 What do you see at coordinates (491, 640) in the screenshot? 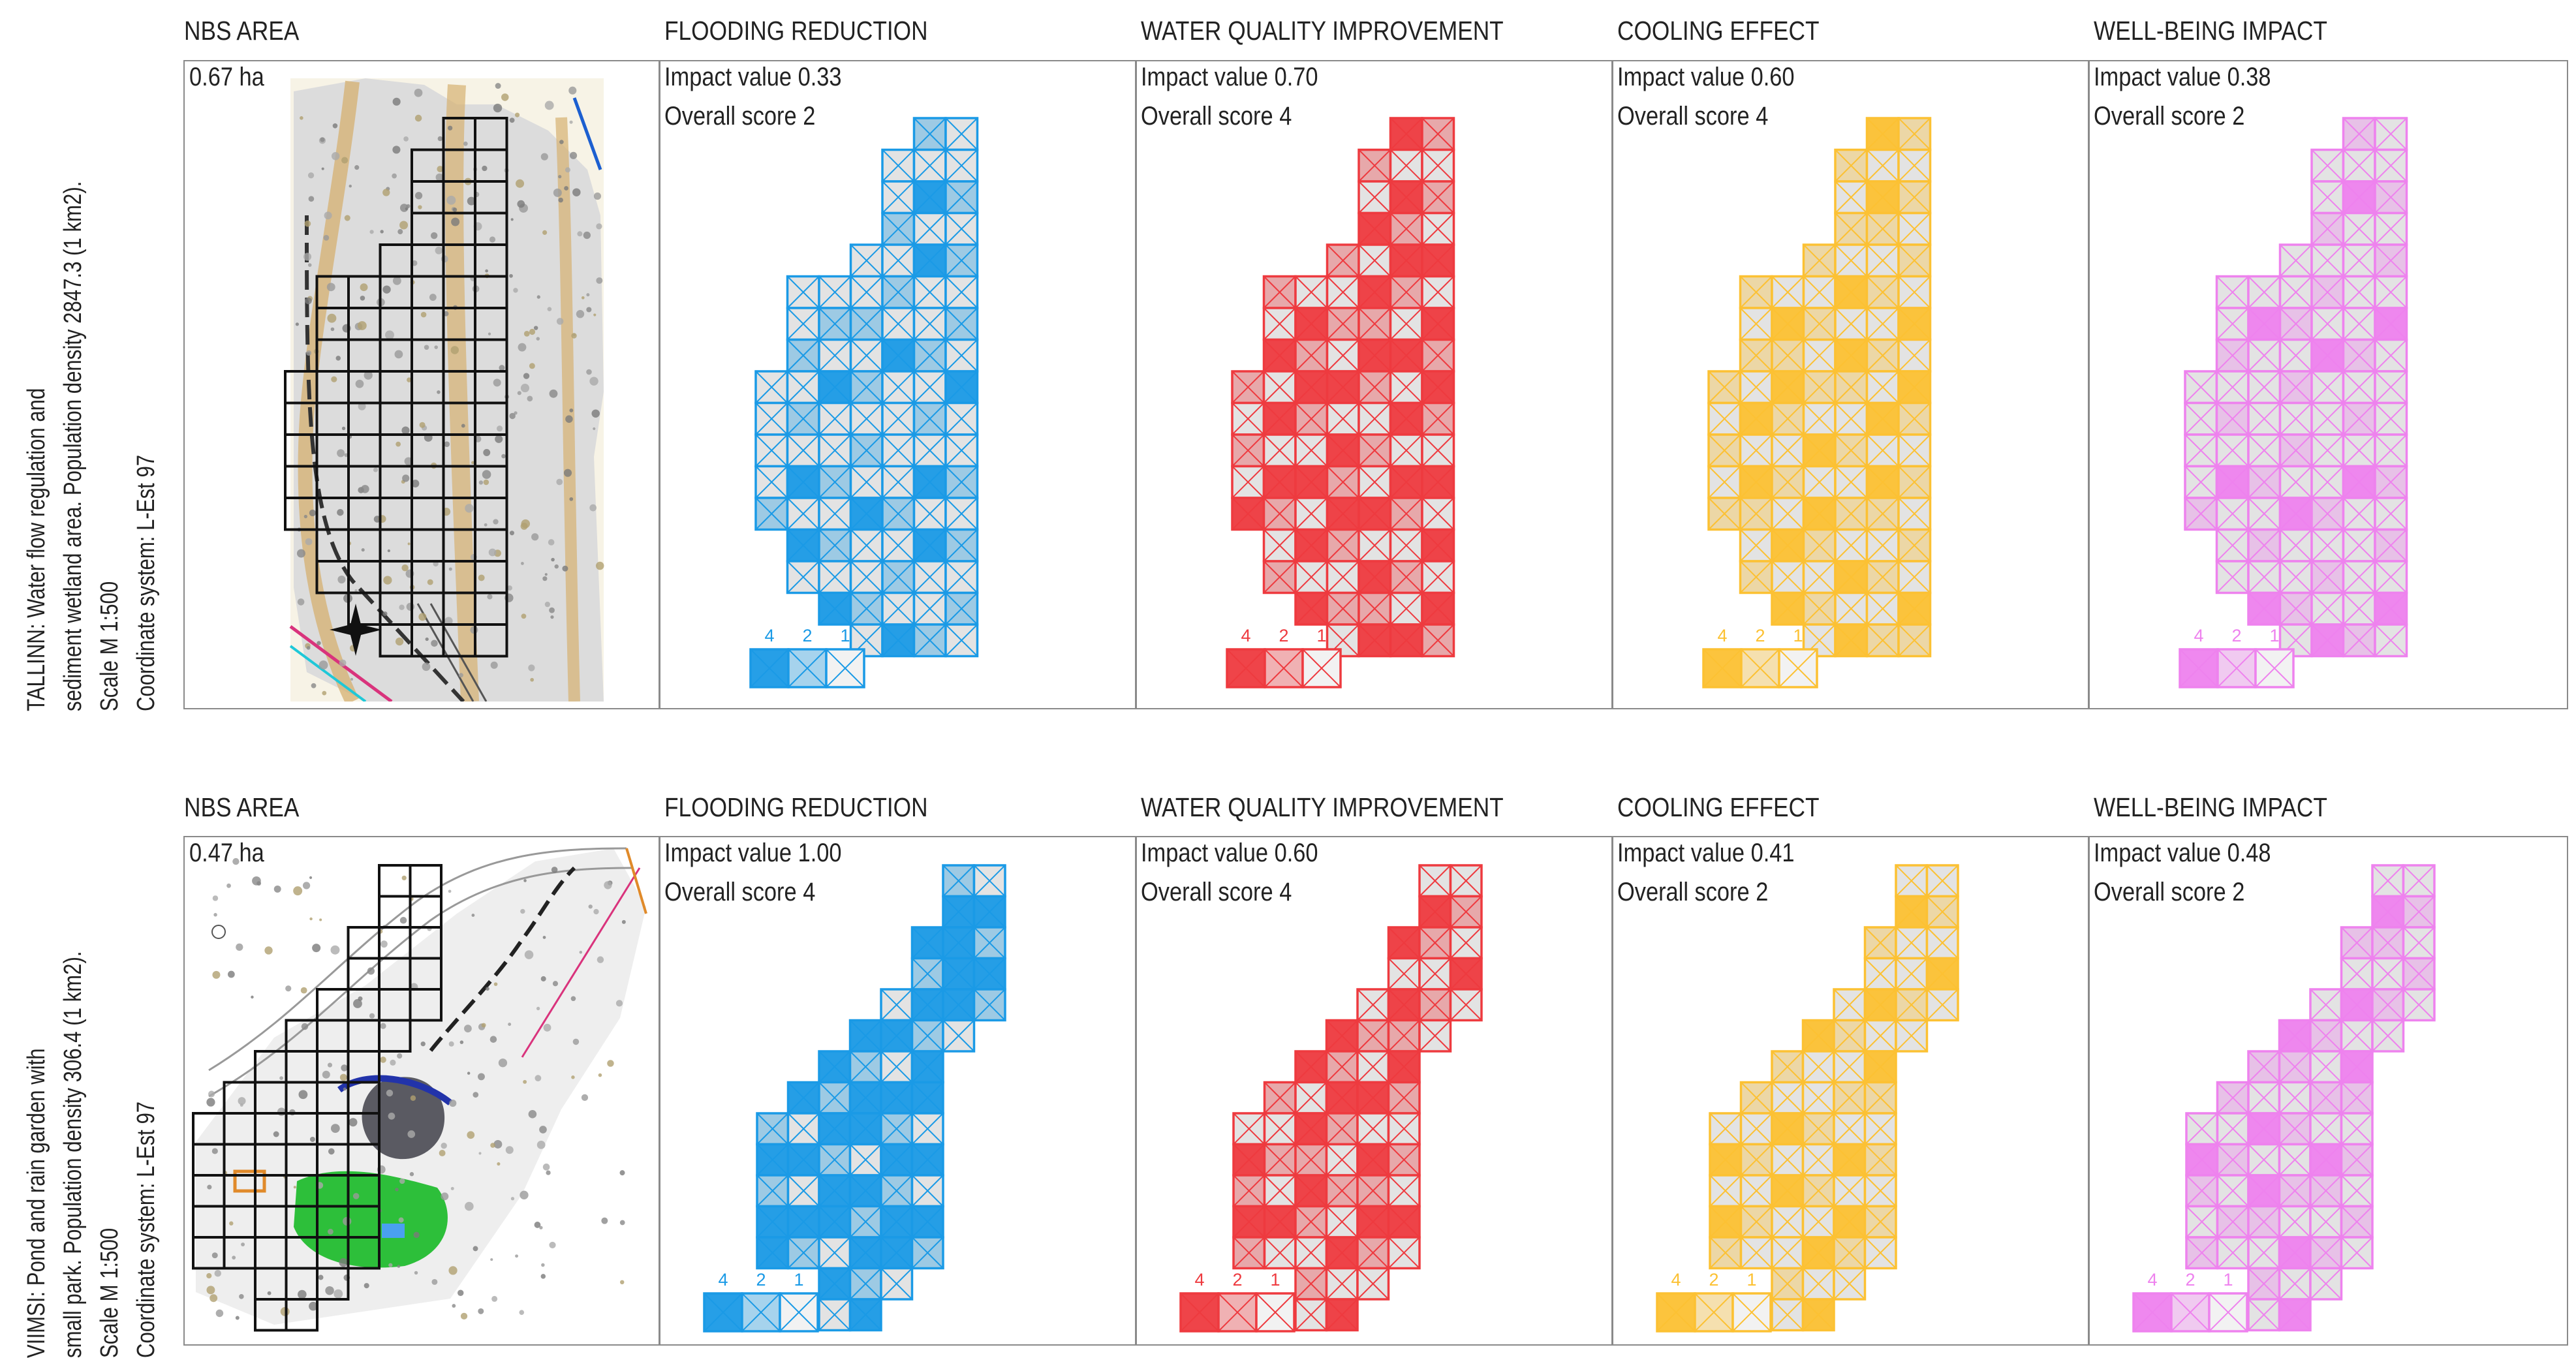
I see `map-grid-cell` at bounding box center [491, 640].